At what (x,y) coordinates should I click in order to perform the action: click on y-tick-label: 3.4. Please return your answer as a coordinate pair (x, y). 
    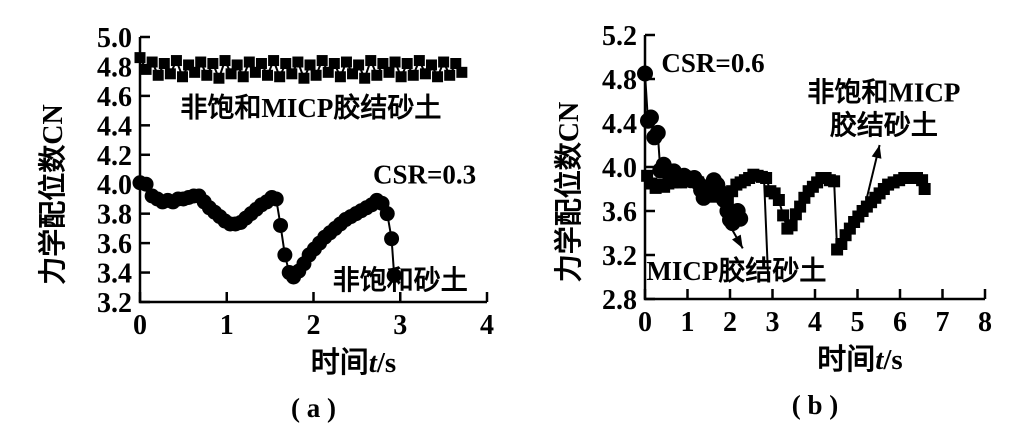
    Looking at the image, I should click on (114, 274).